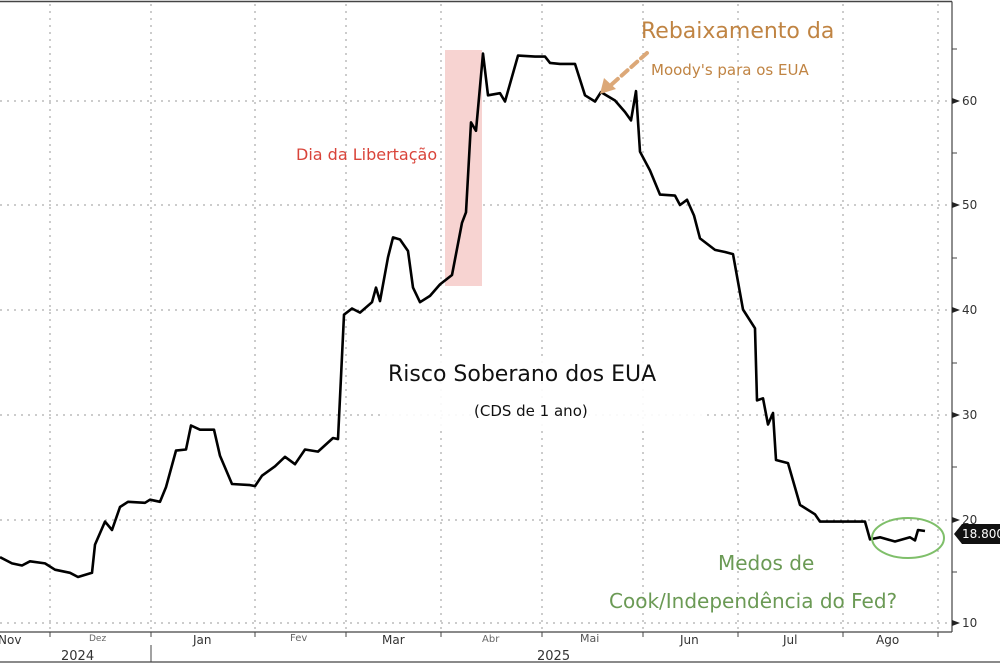  Describe the element at coordinates (491, 639) in the screenshot. I see `month-label-abr: Abr` at that location.